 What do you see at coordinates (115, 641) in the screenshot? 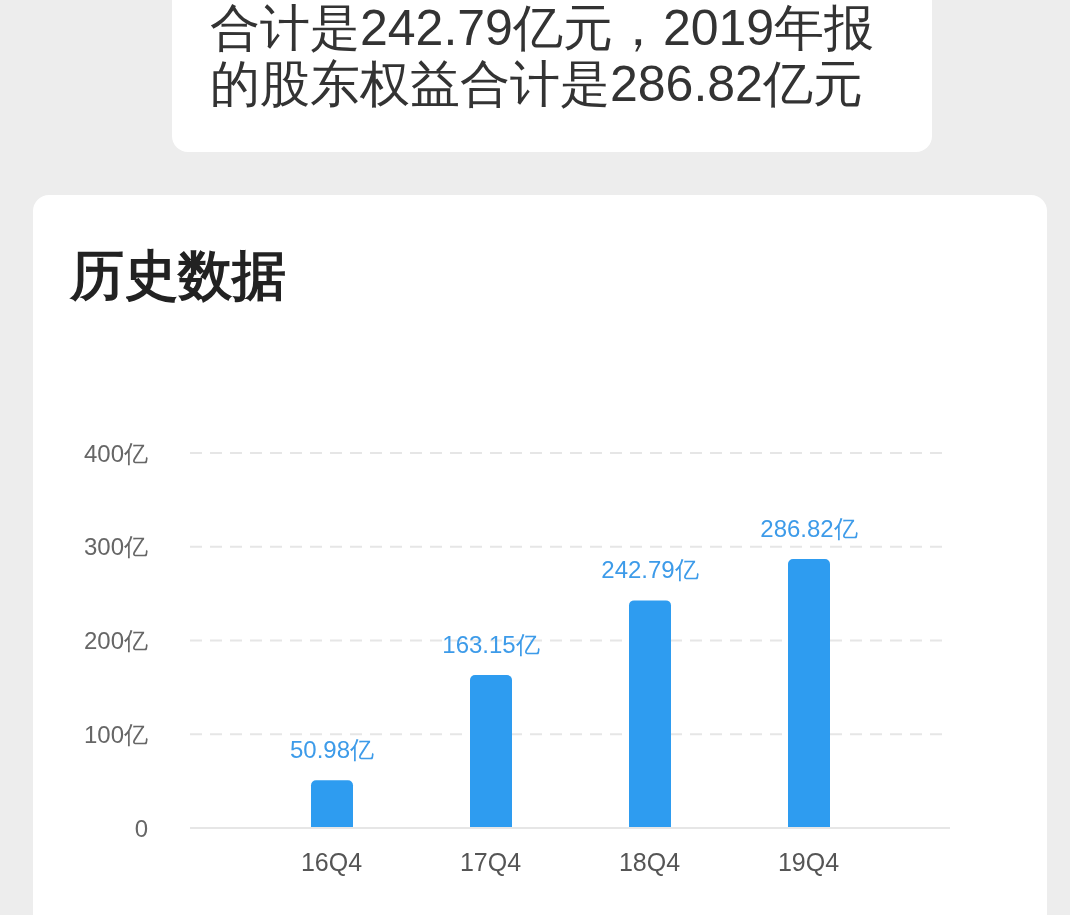
I see `y-tick-label: 200亿` at bounding box center [115, 641].